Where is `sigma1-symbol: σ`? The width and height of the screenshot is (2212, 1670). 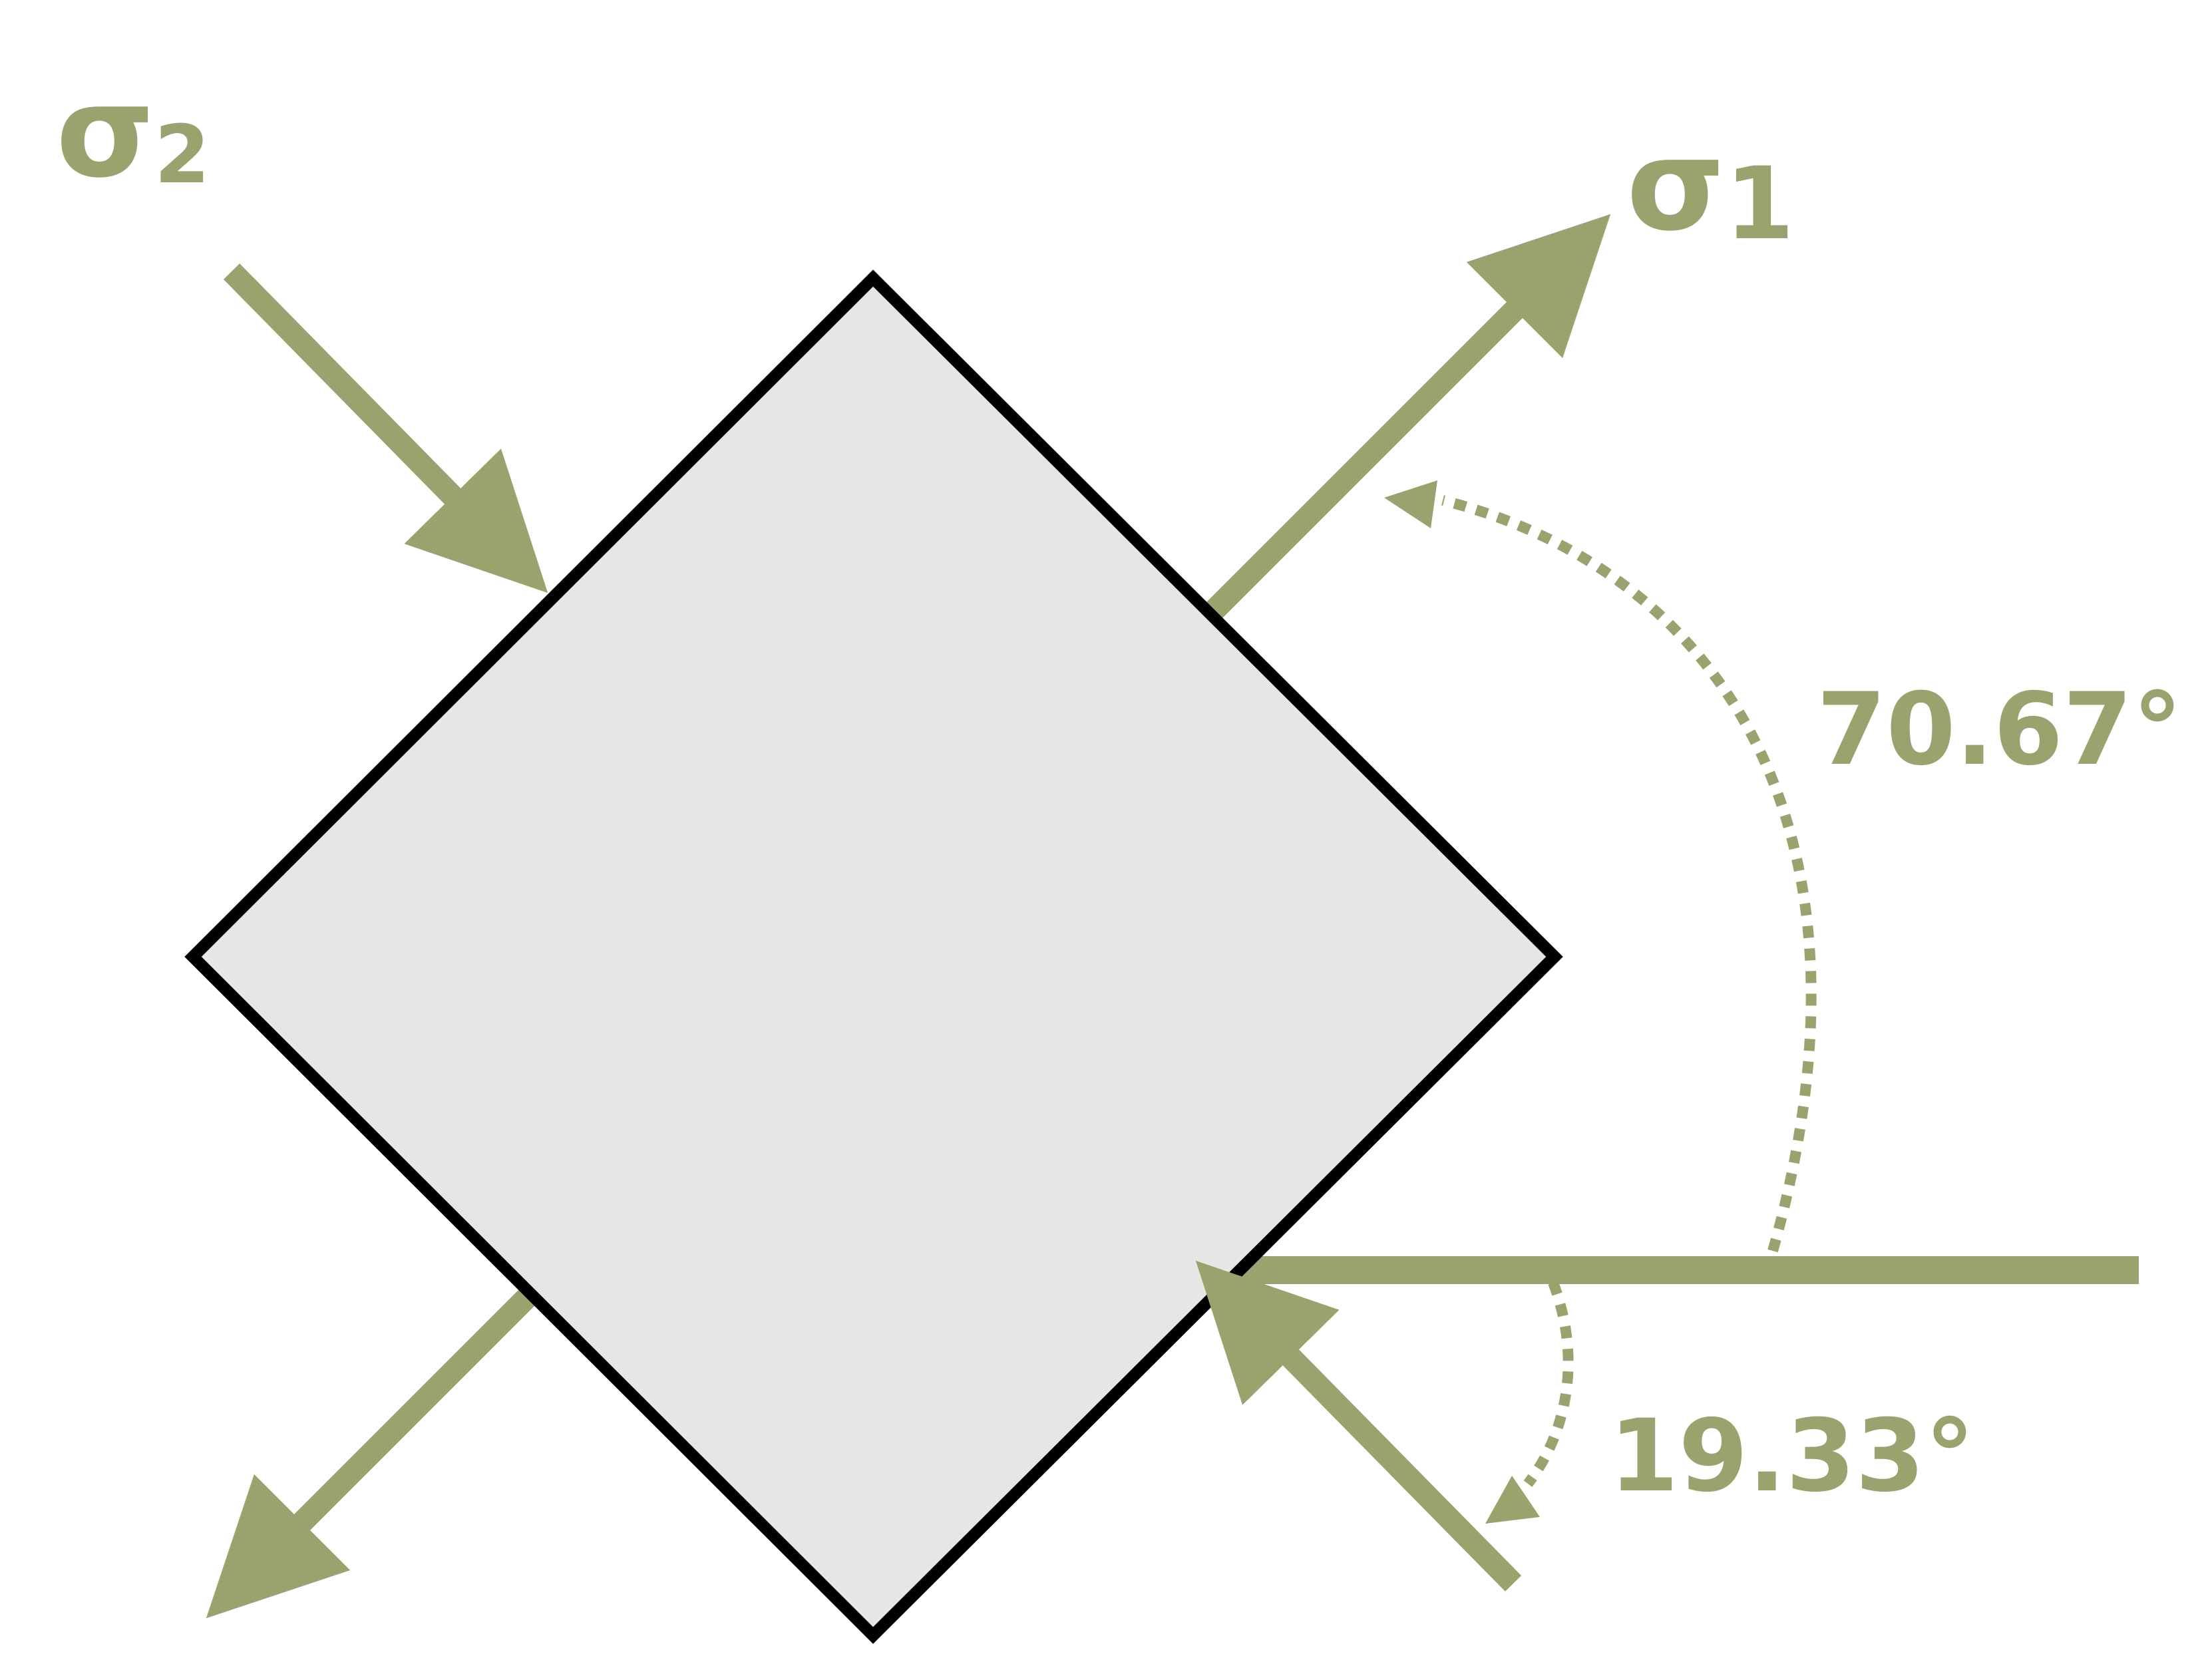
sigma1-symbol: σ is located at coordinates (1675, 185).